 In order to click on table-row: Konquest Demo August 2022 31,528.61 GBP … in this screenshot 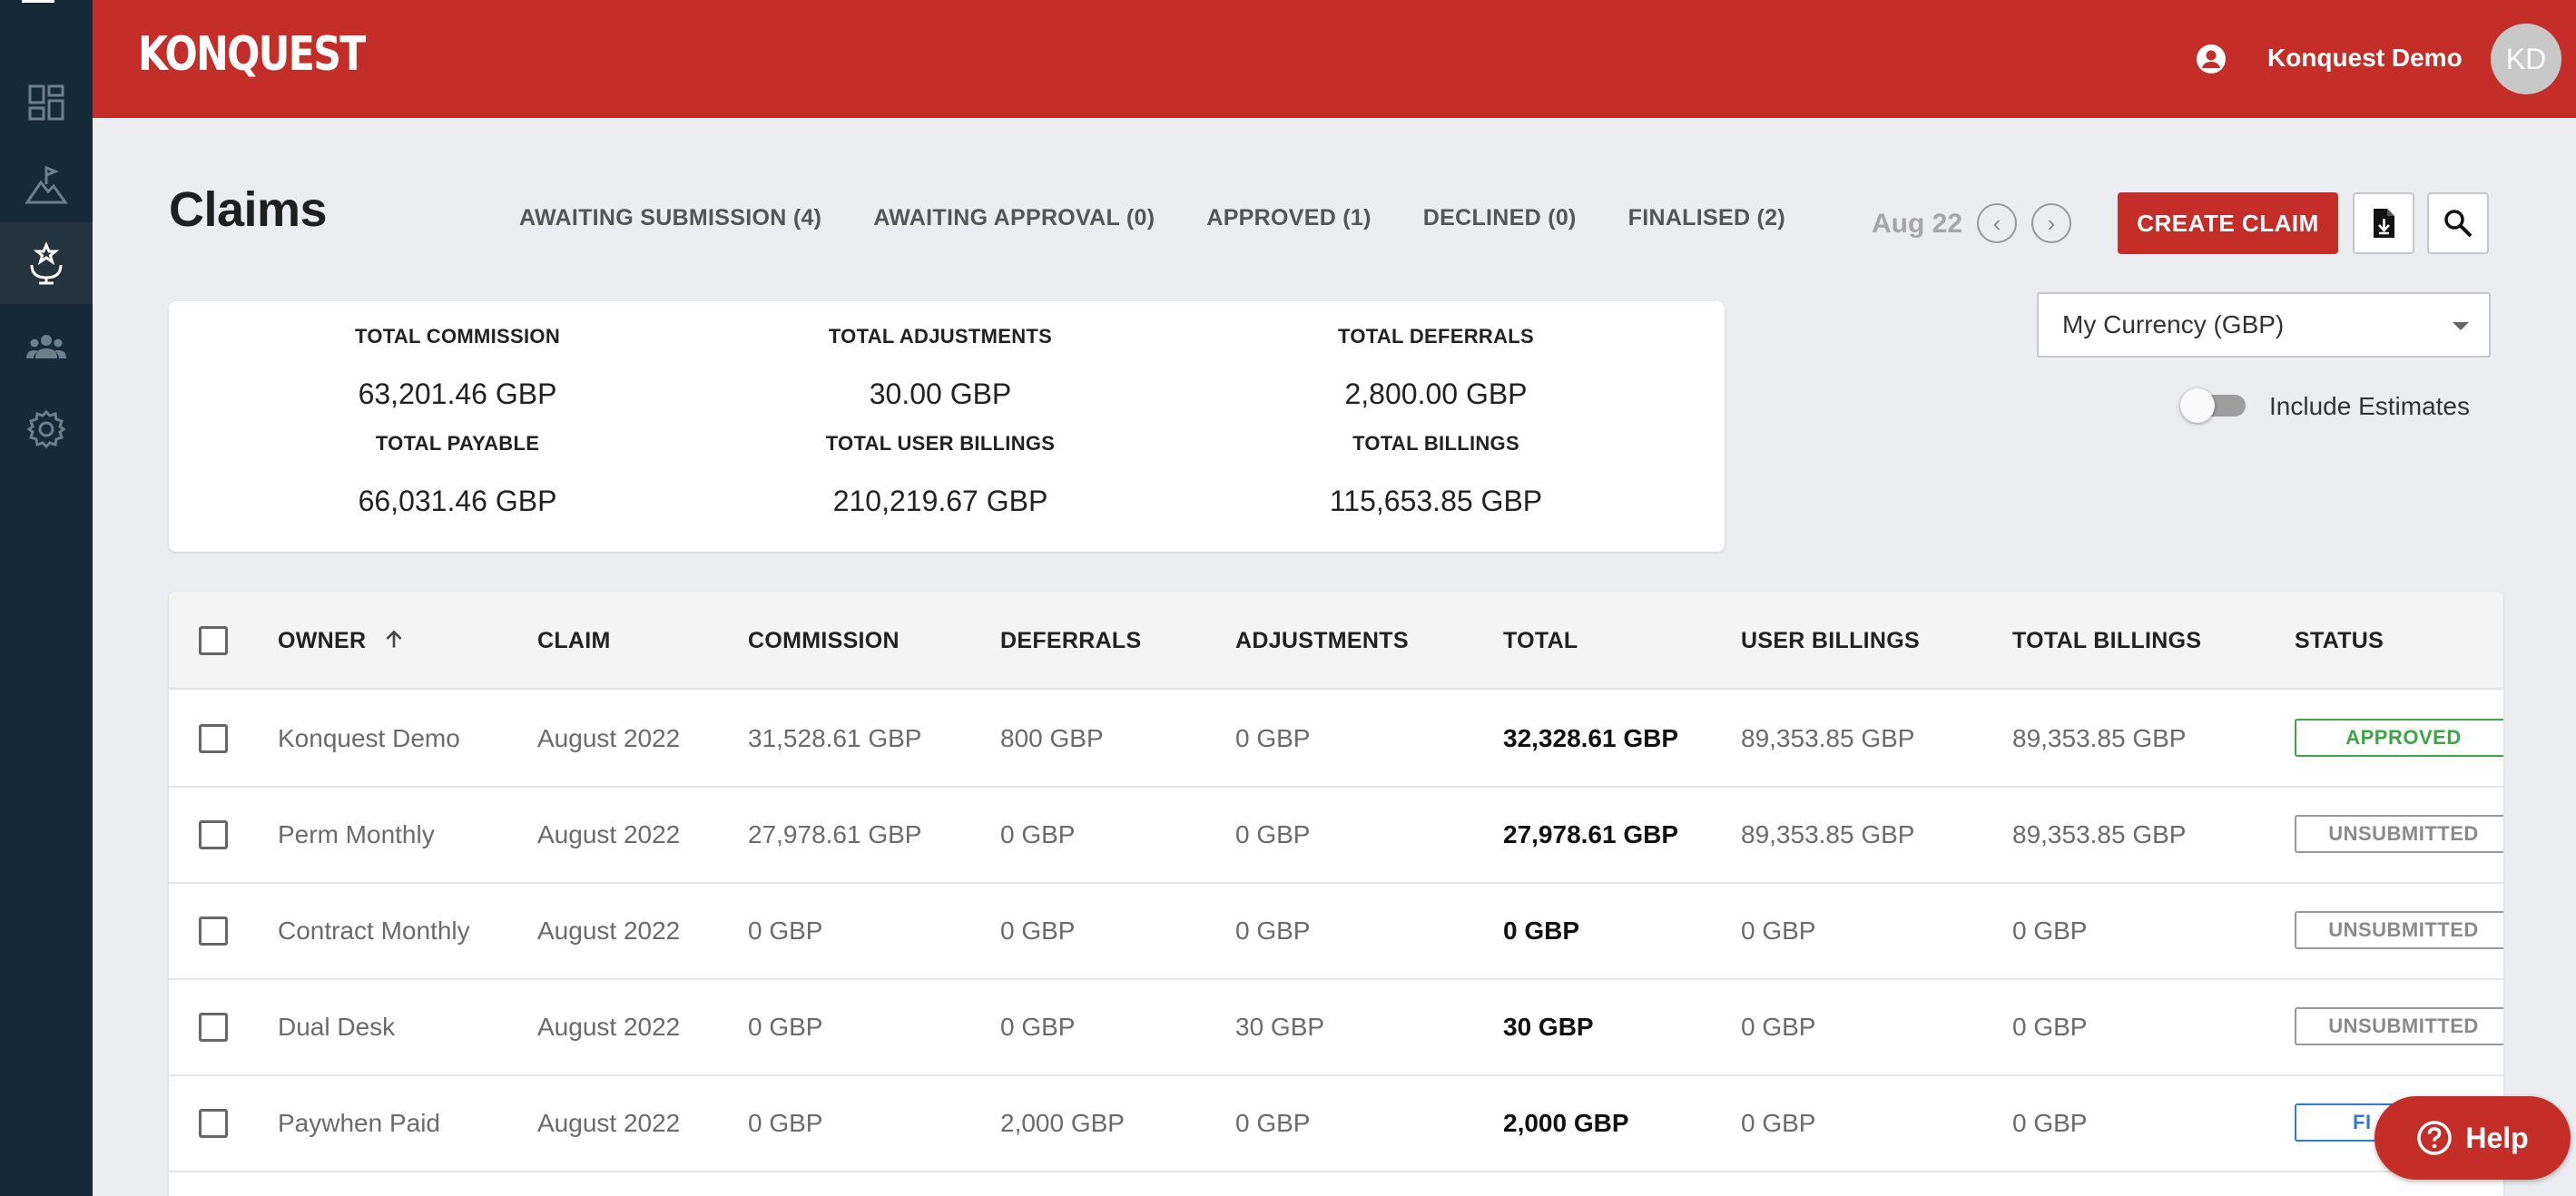, I will do `click(1336, 740)`.